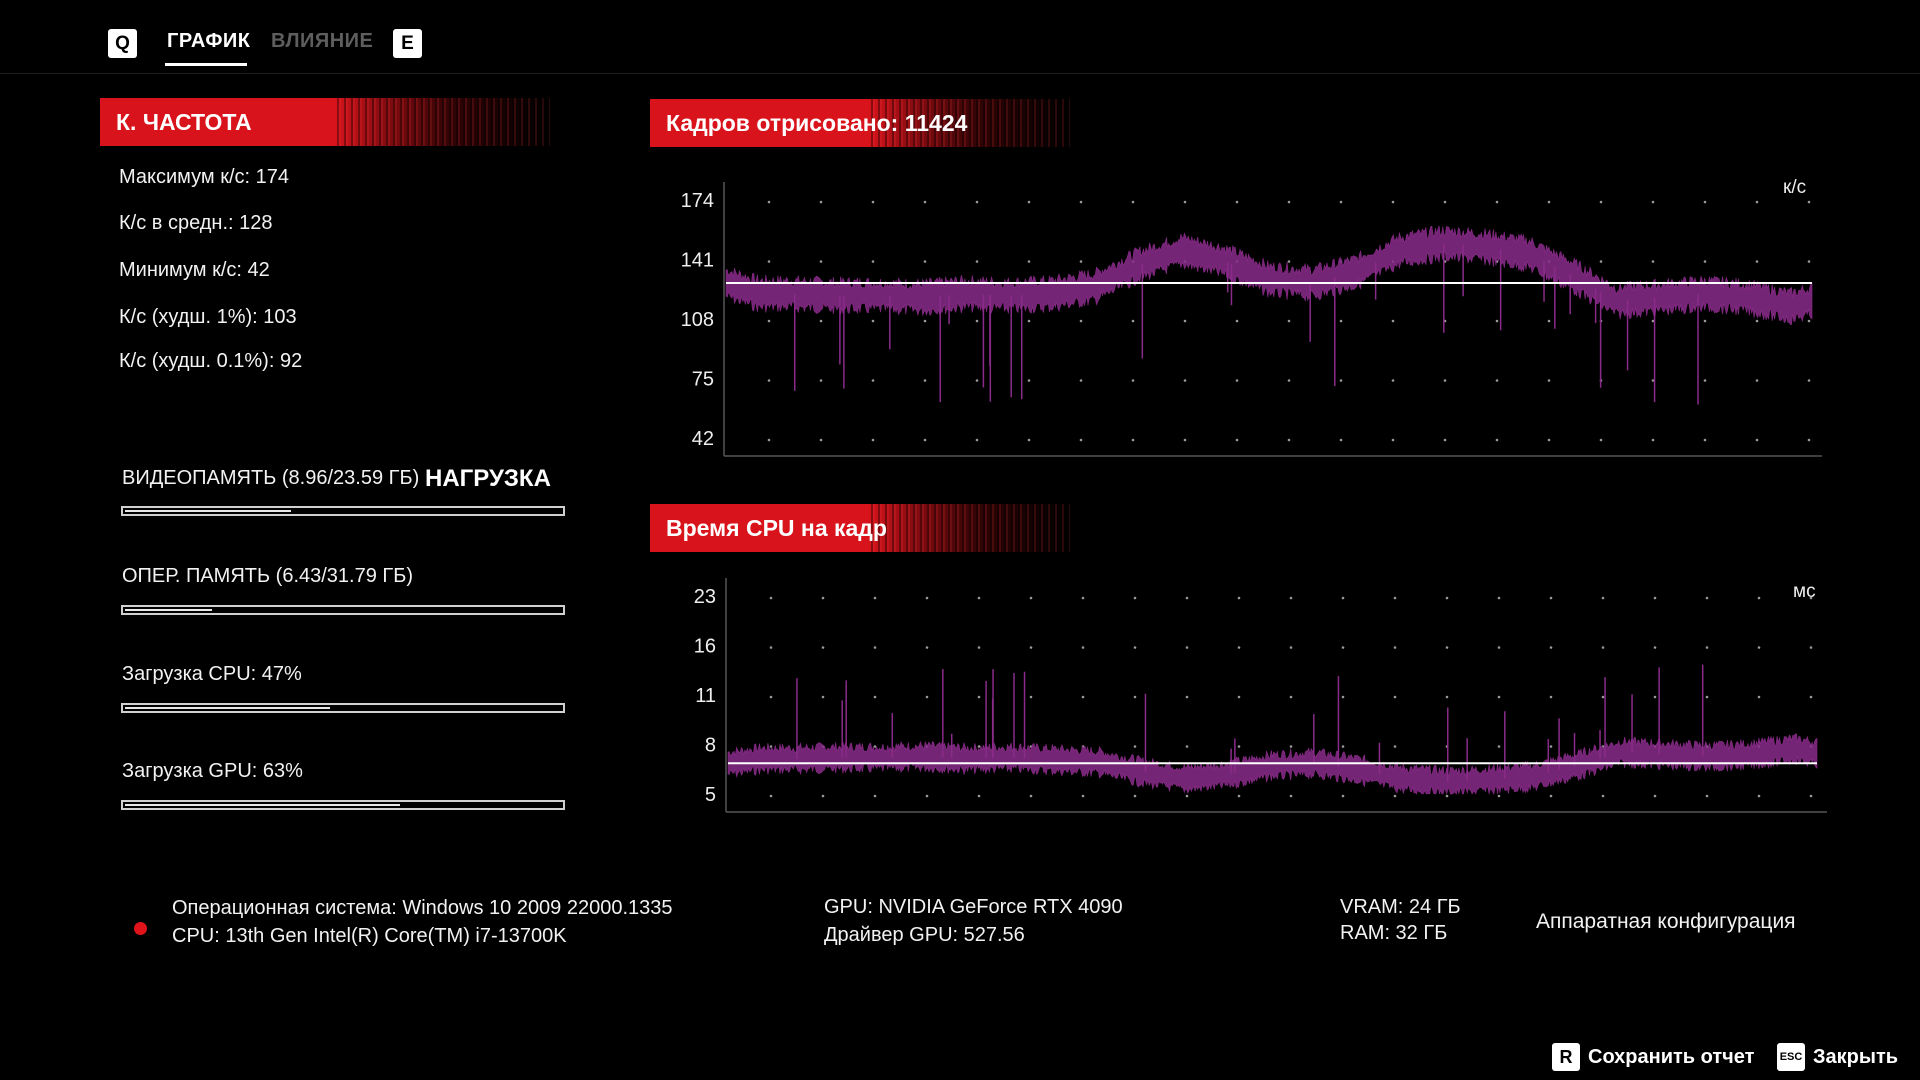 Image resolution: width=1920 pixels, height=1080 pixels. I want to click on vram-label: ВИДЕОПАМЯТЬ (8.96/23.59 ГБ), so click(271, 478).